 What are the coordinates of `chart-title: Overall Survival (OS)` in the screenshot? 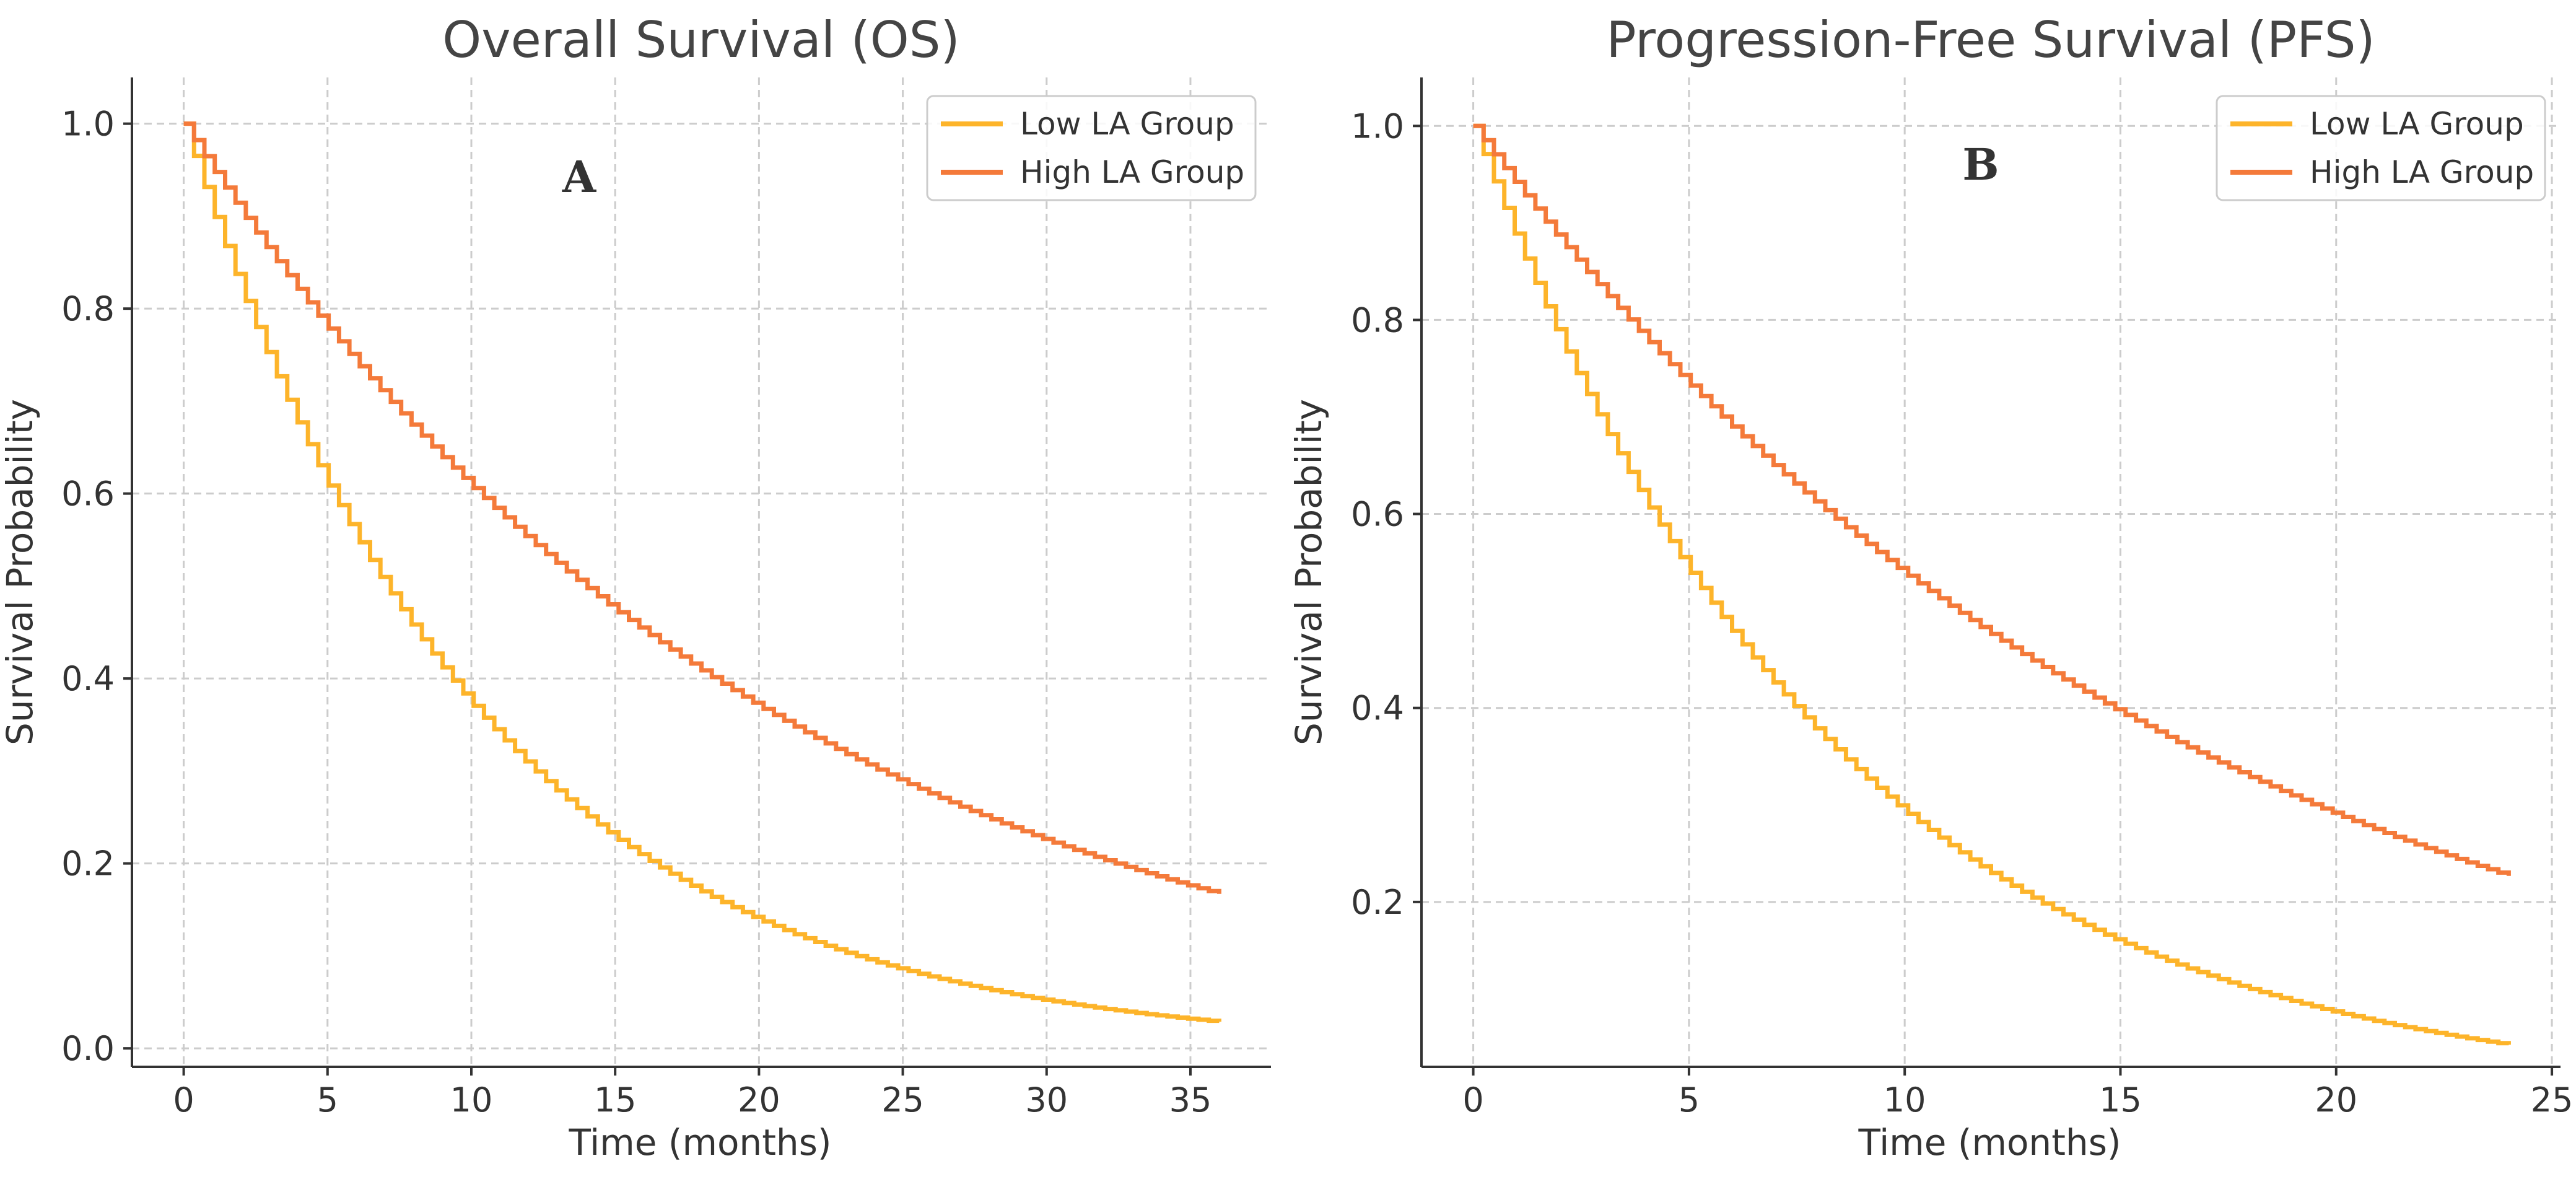 It's located at (700, 40).